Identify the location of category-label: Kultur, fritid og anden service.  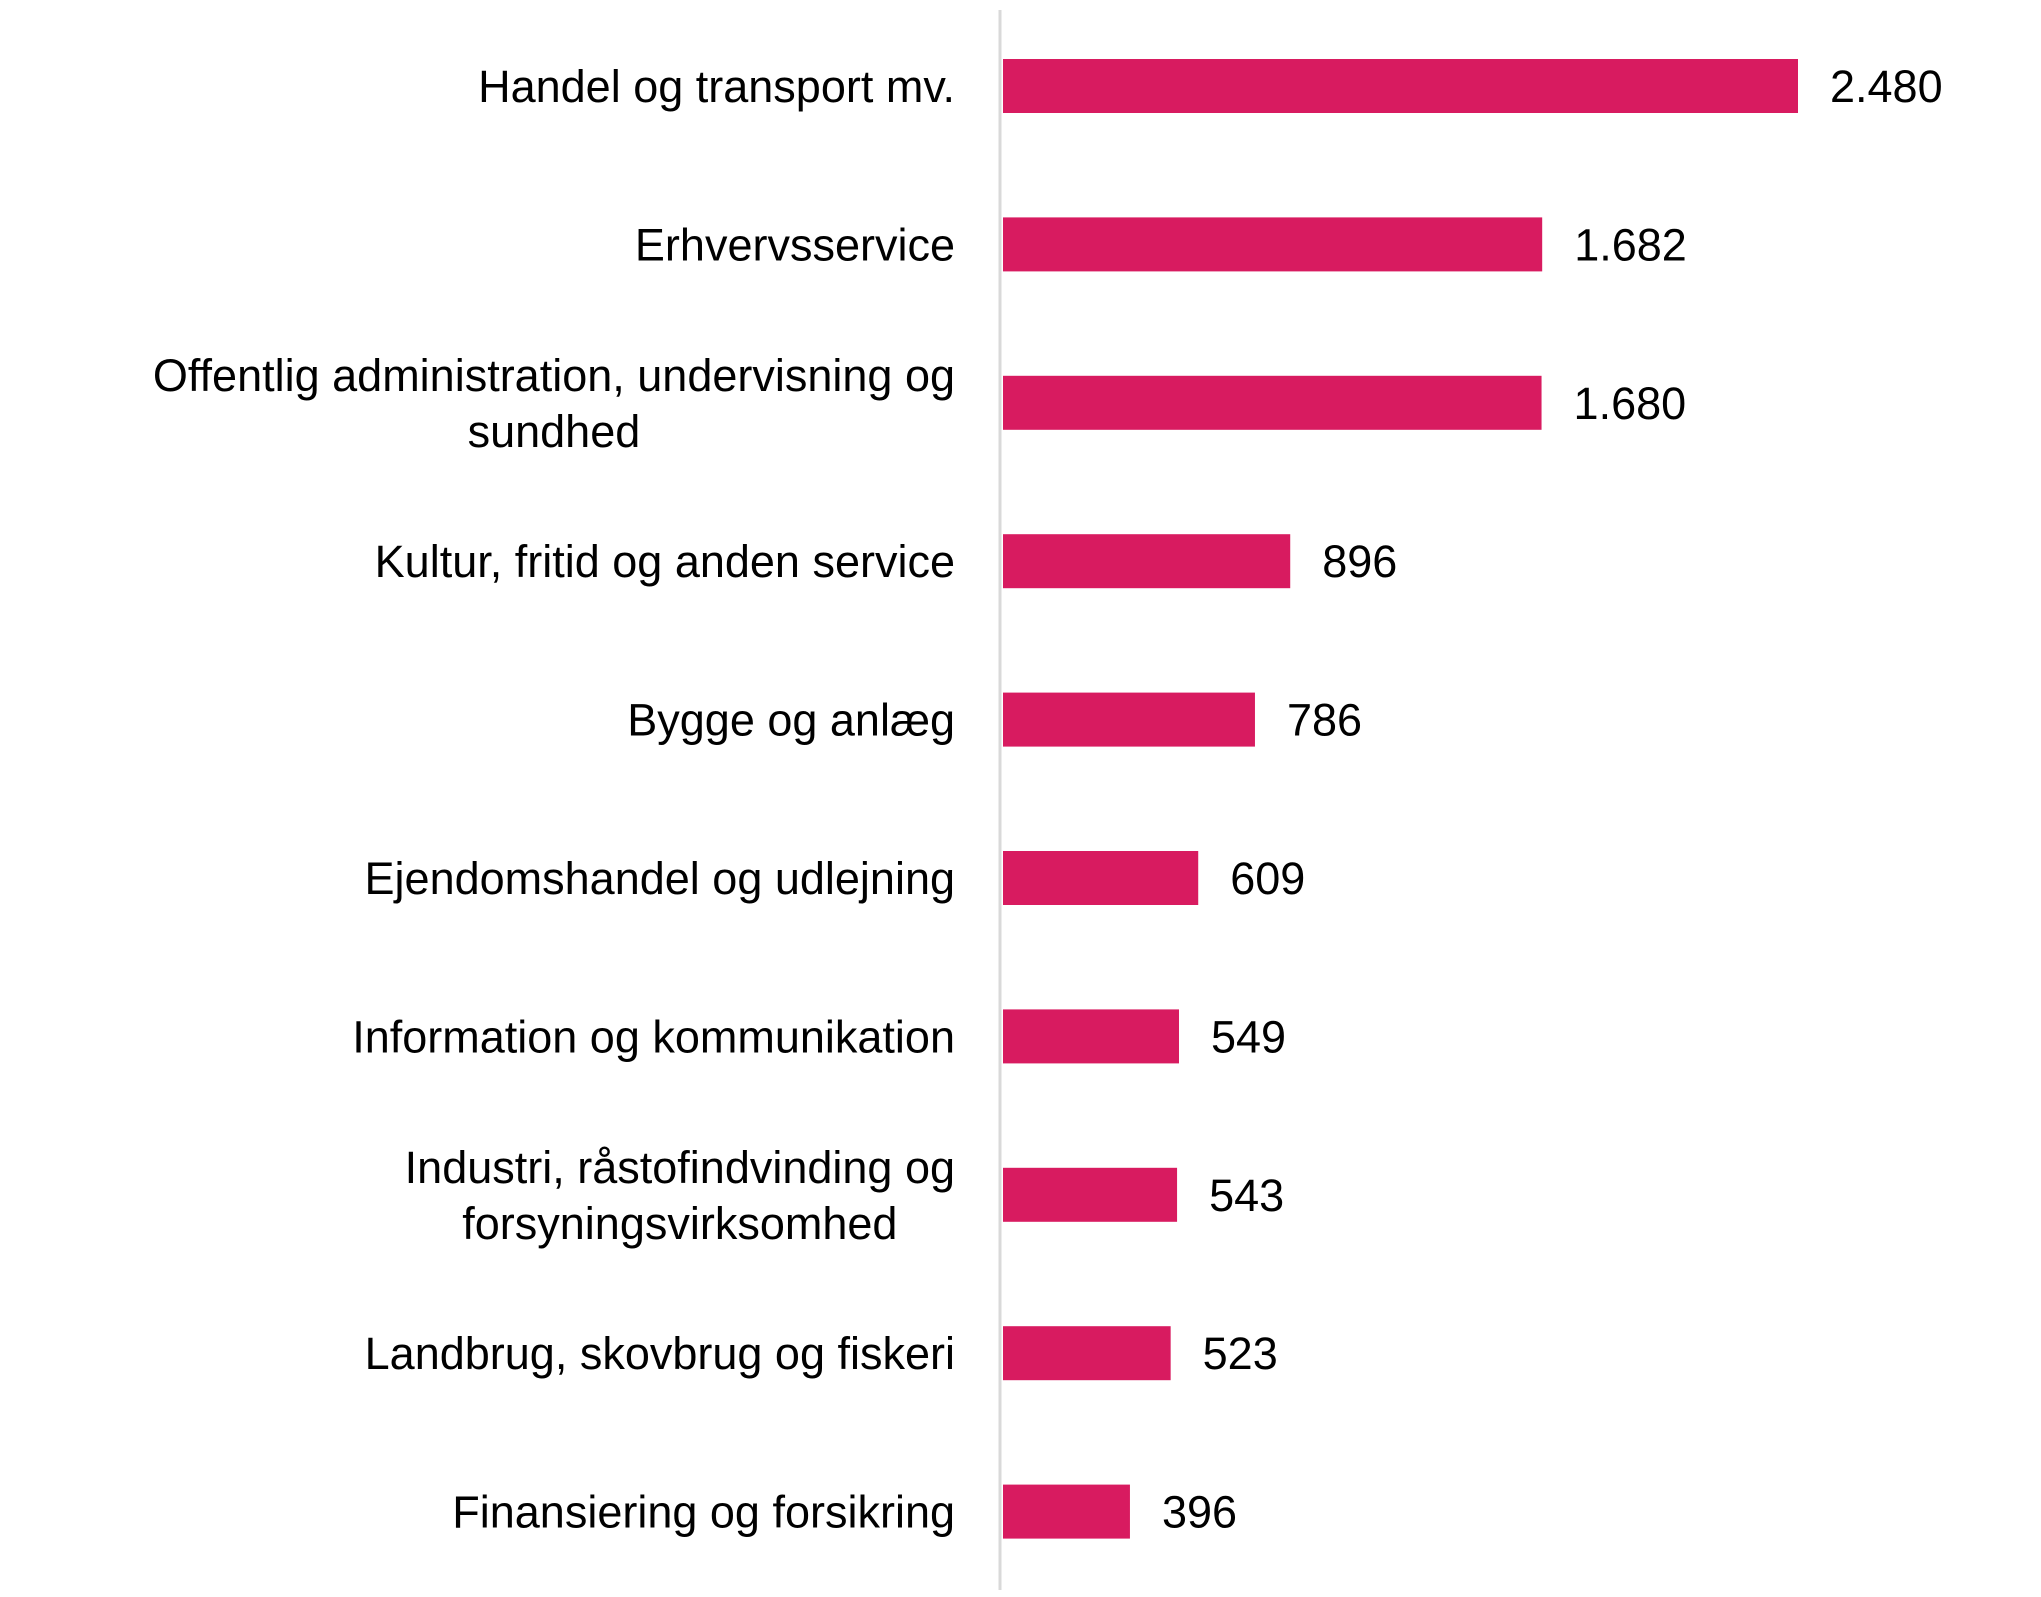
(665, 561).